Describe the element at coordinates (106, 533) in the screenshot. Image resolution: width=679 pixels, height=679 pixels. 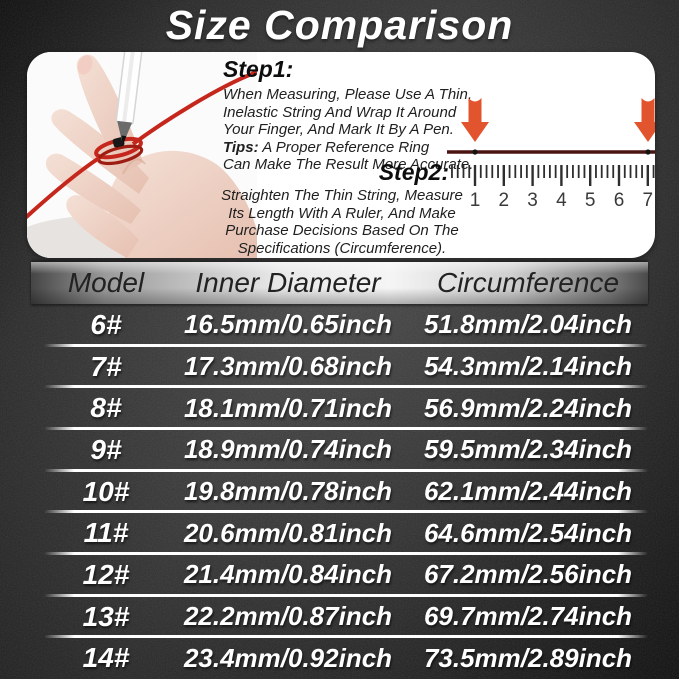
I see `model-cell: 11#` at that location.